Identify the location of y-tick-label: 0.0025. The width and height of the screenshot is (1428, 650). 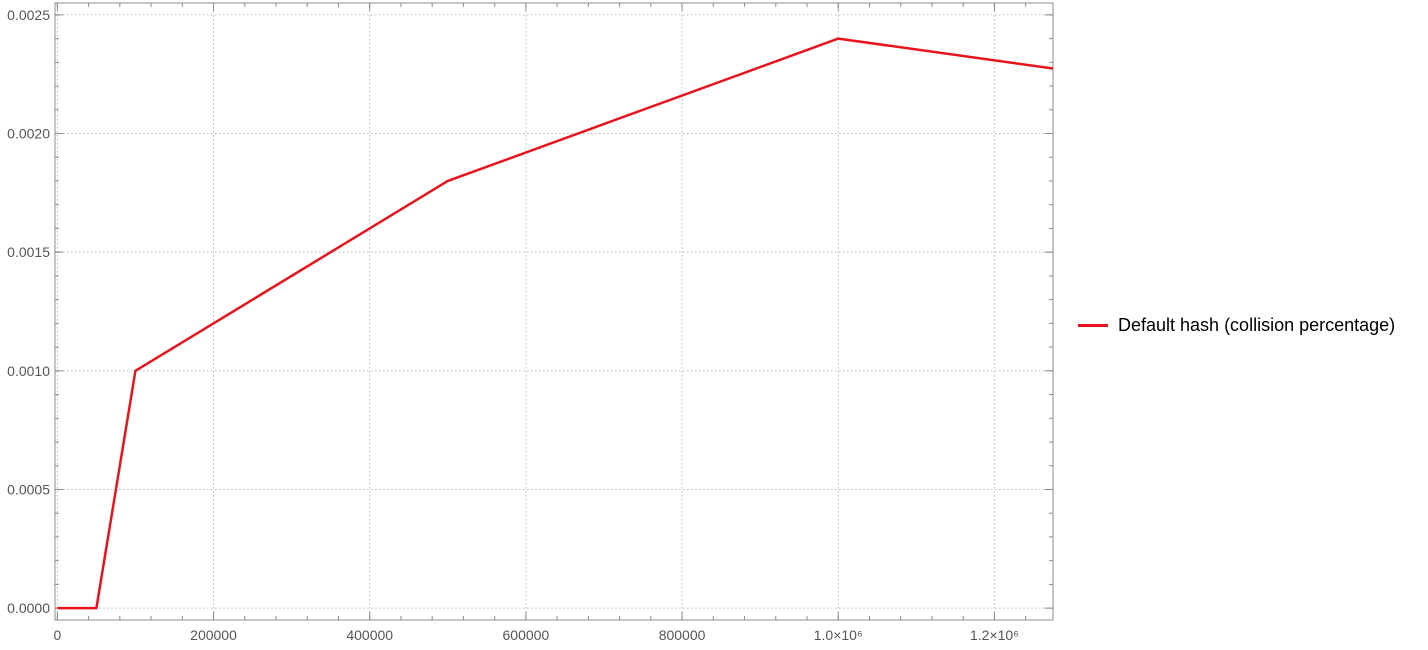
(28, 15).